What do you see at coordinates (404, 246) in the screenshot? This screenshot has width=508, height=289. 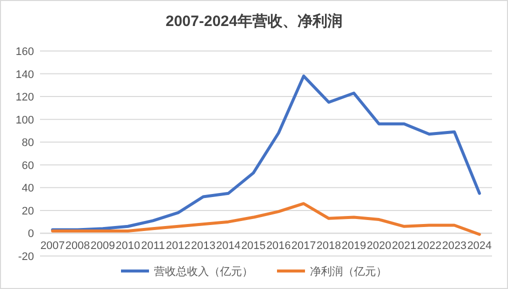 I see `x-tick-label: 2021` at bounding box center [404, 246].